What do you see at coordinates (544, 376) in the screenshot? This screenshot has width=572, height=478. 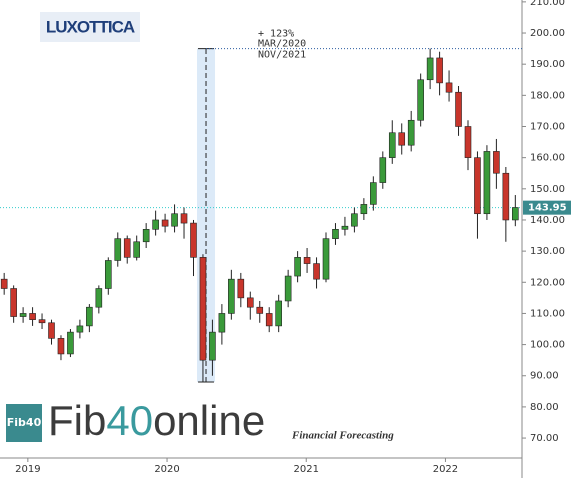 I see `y-tick-label: 90.00` at bounding box center [544, 376].